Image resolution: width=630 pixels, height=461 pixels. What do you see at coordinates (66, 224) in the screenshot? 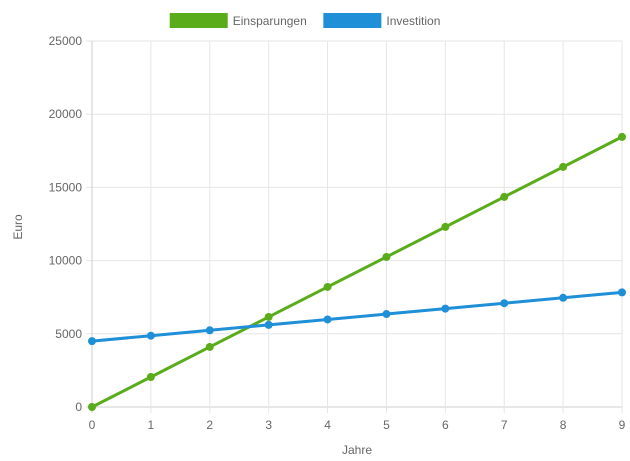
I see `y-axis-ticks: 0 5000 10000 15000 20000 25000` at bounding box center [66, 224].